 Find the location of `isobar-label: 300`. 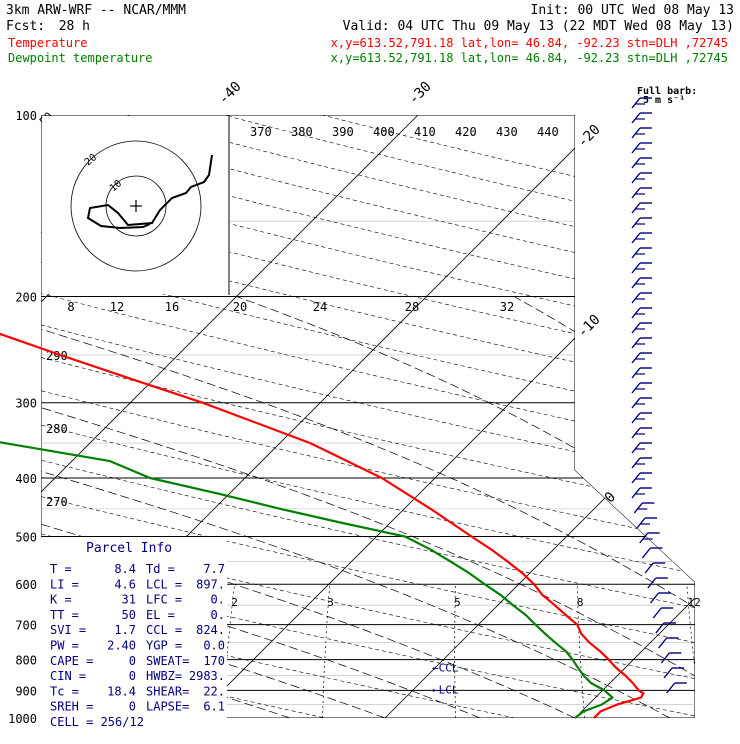

isobar-label: 300 is located at coordinates (26, 404).